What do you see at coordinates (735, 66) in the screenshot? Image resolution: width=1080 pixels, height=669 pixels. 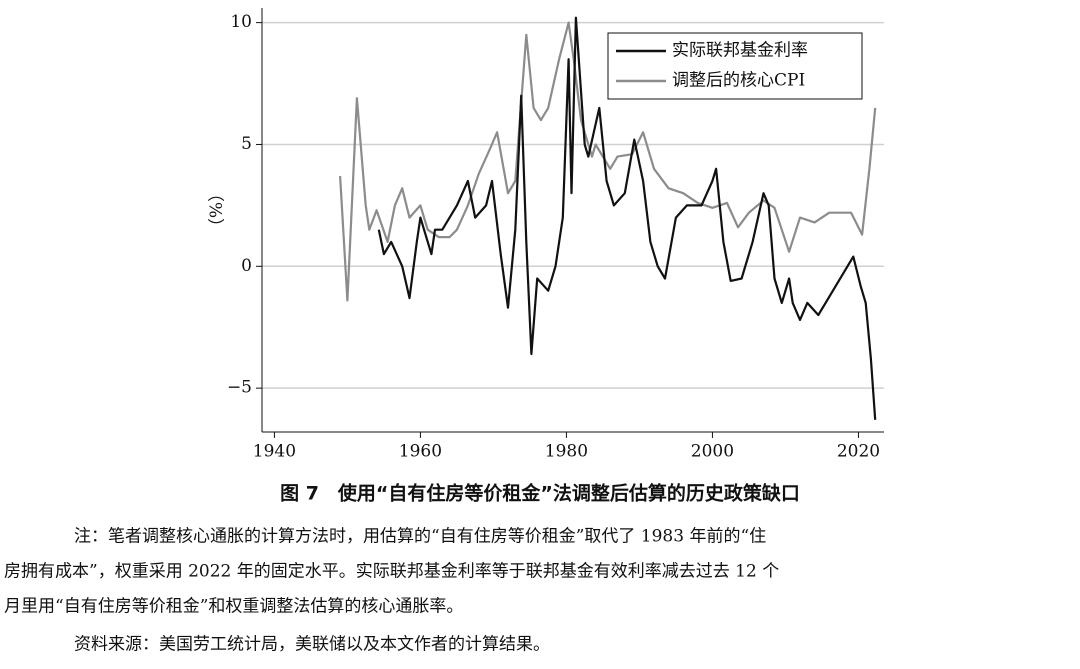 I see `legend-box` at bounding box center [735, 66].